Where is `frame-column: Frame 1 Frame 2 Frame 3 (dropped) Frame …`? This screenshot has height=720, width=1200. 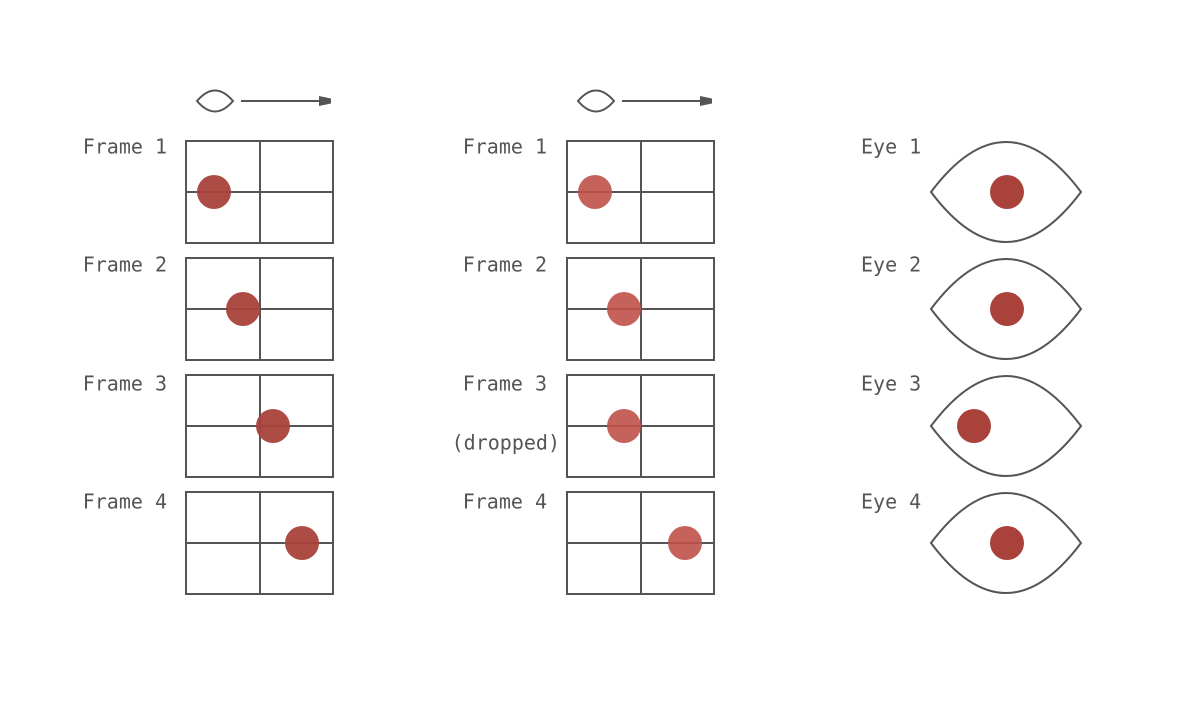
frame-column: Frame 1 Frame 2 Frame 3 (dropped) Frame … is located at coordinates (583, 365).